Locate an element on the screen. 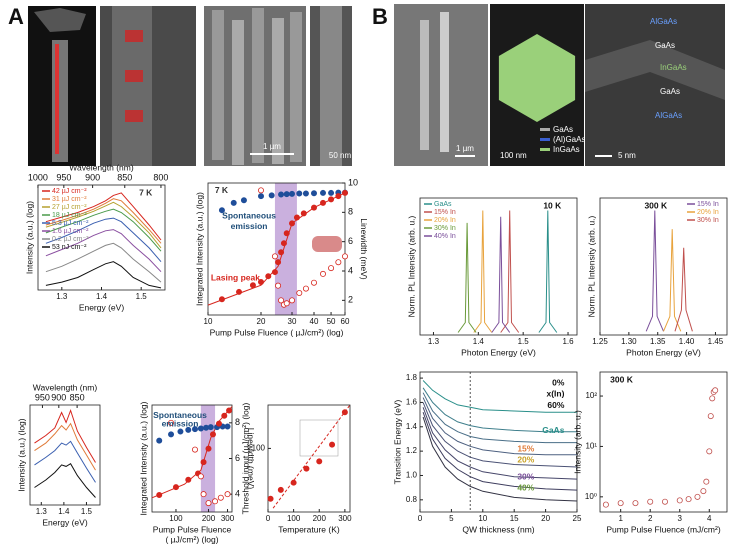 This screenshot has height=548, width=745. x-tick-label: 15 is located at coordinates (514, 518).